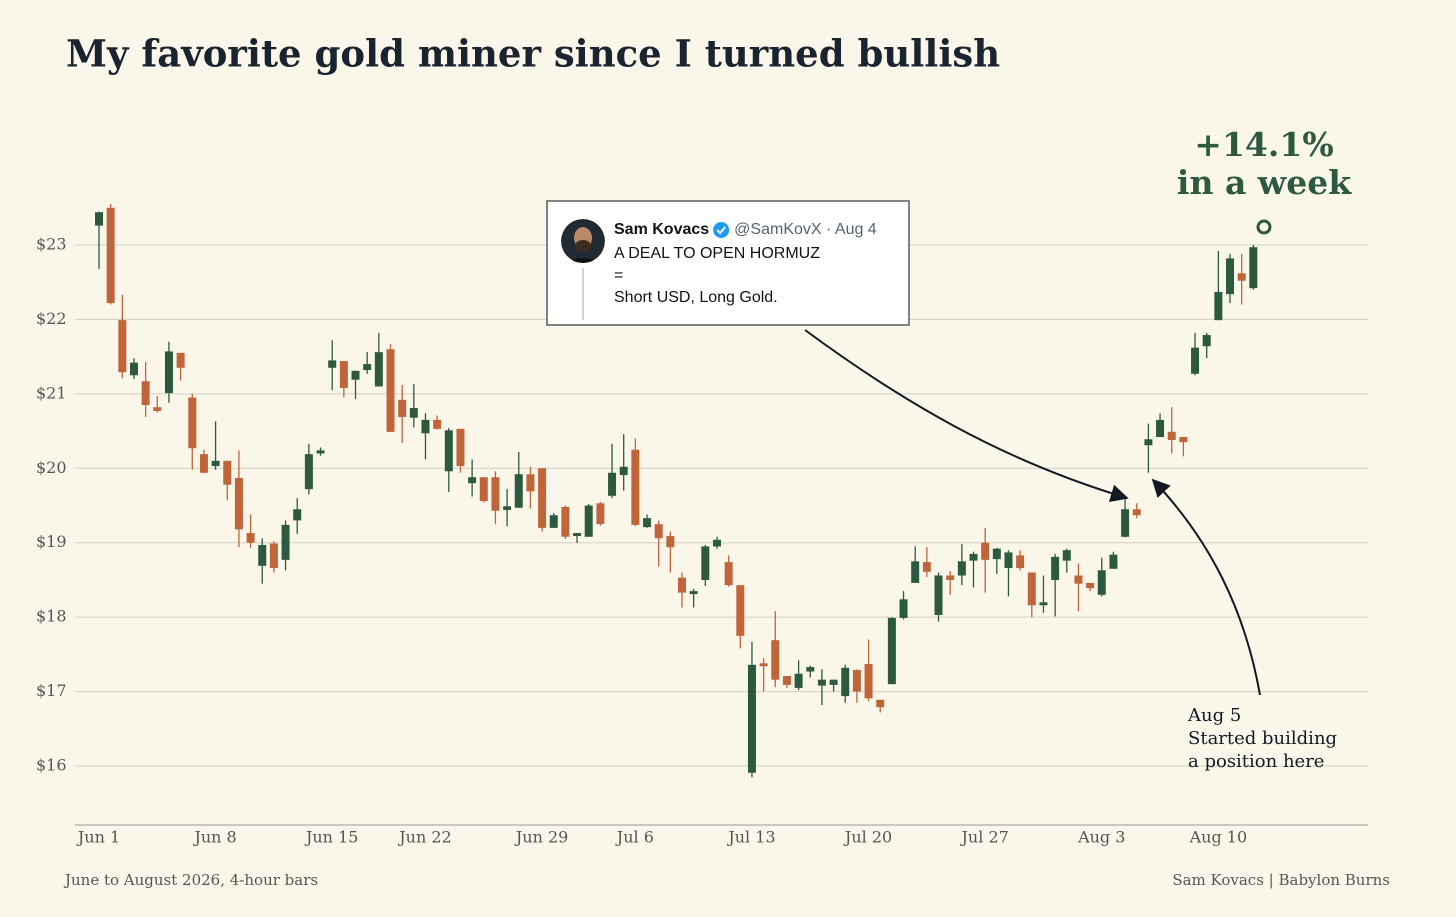 This screenshot has width=1456, height=917. Describe the element at coordinates (51, 765) in the screenshot. I see `y-tick-label: $16` at that location.